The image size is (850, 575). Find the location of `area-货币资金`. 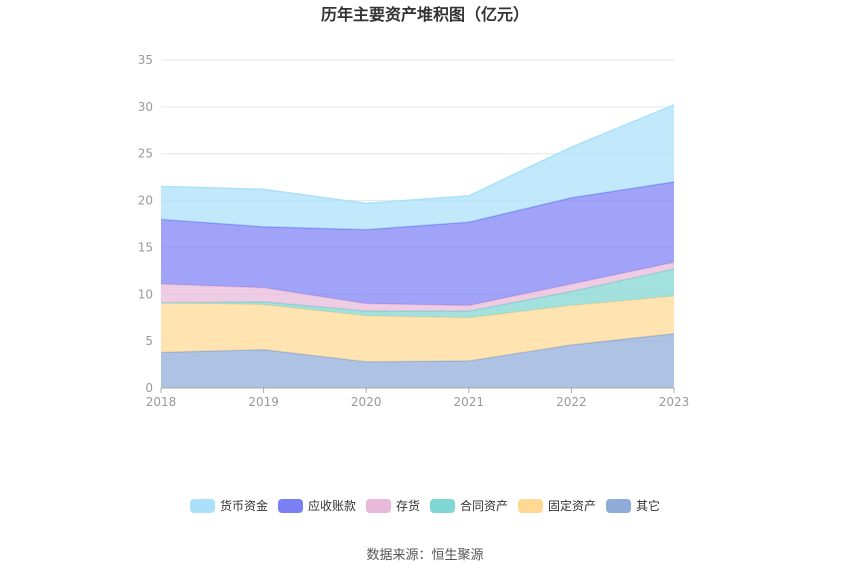

area-货币资金 is located at coordinates (417, 167).